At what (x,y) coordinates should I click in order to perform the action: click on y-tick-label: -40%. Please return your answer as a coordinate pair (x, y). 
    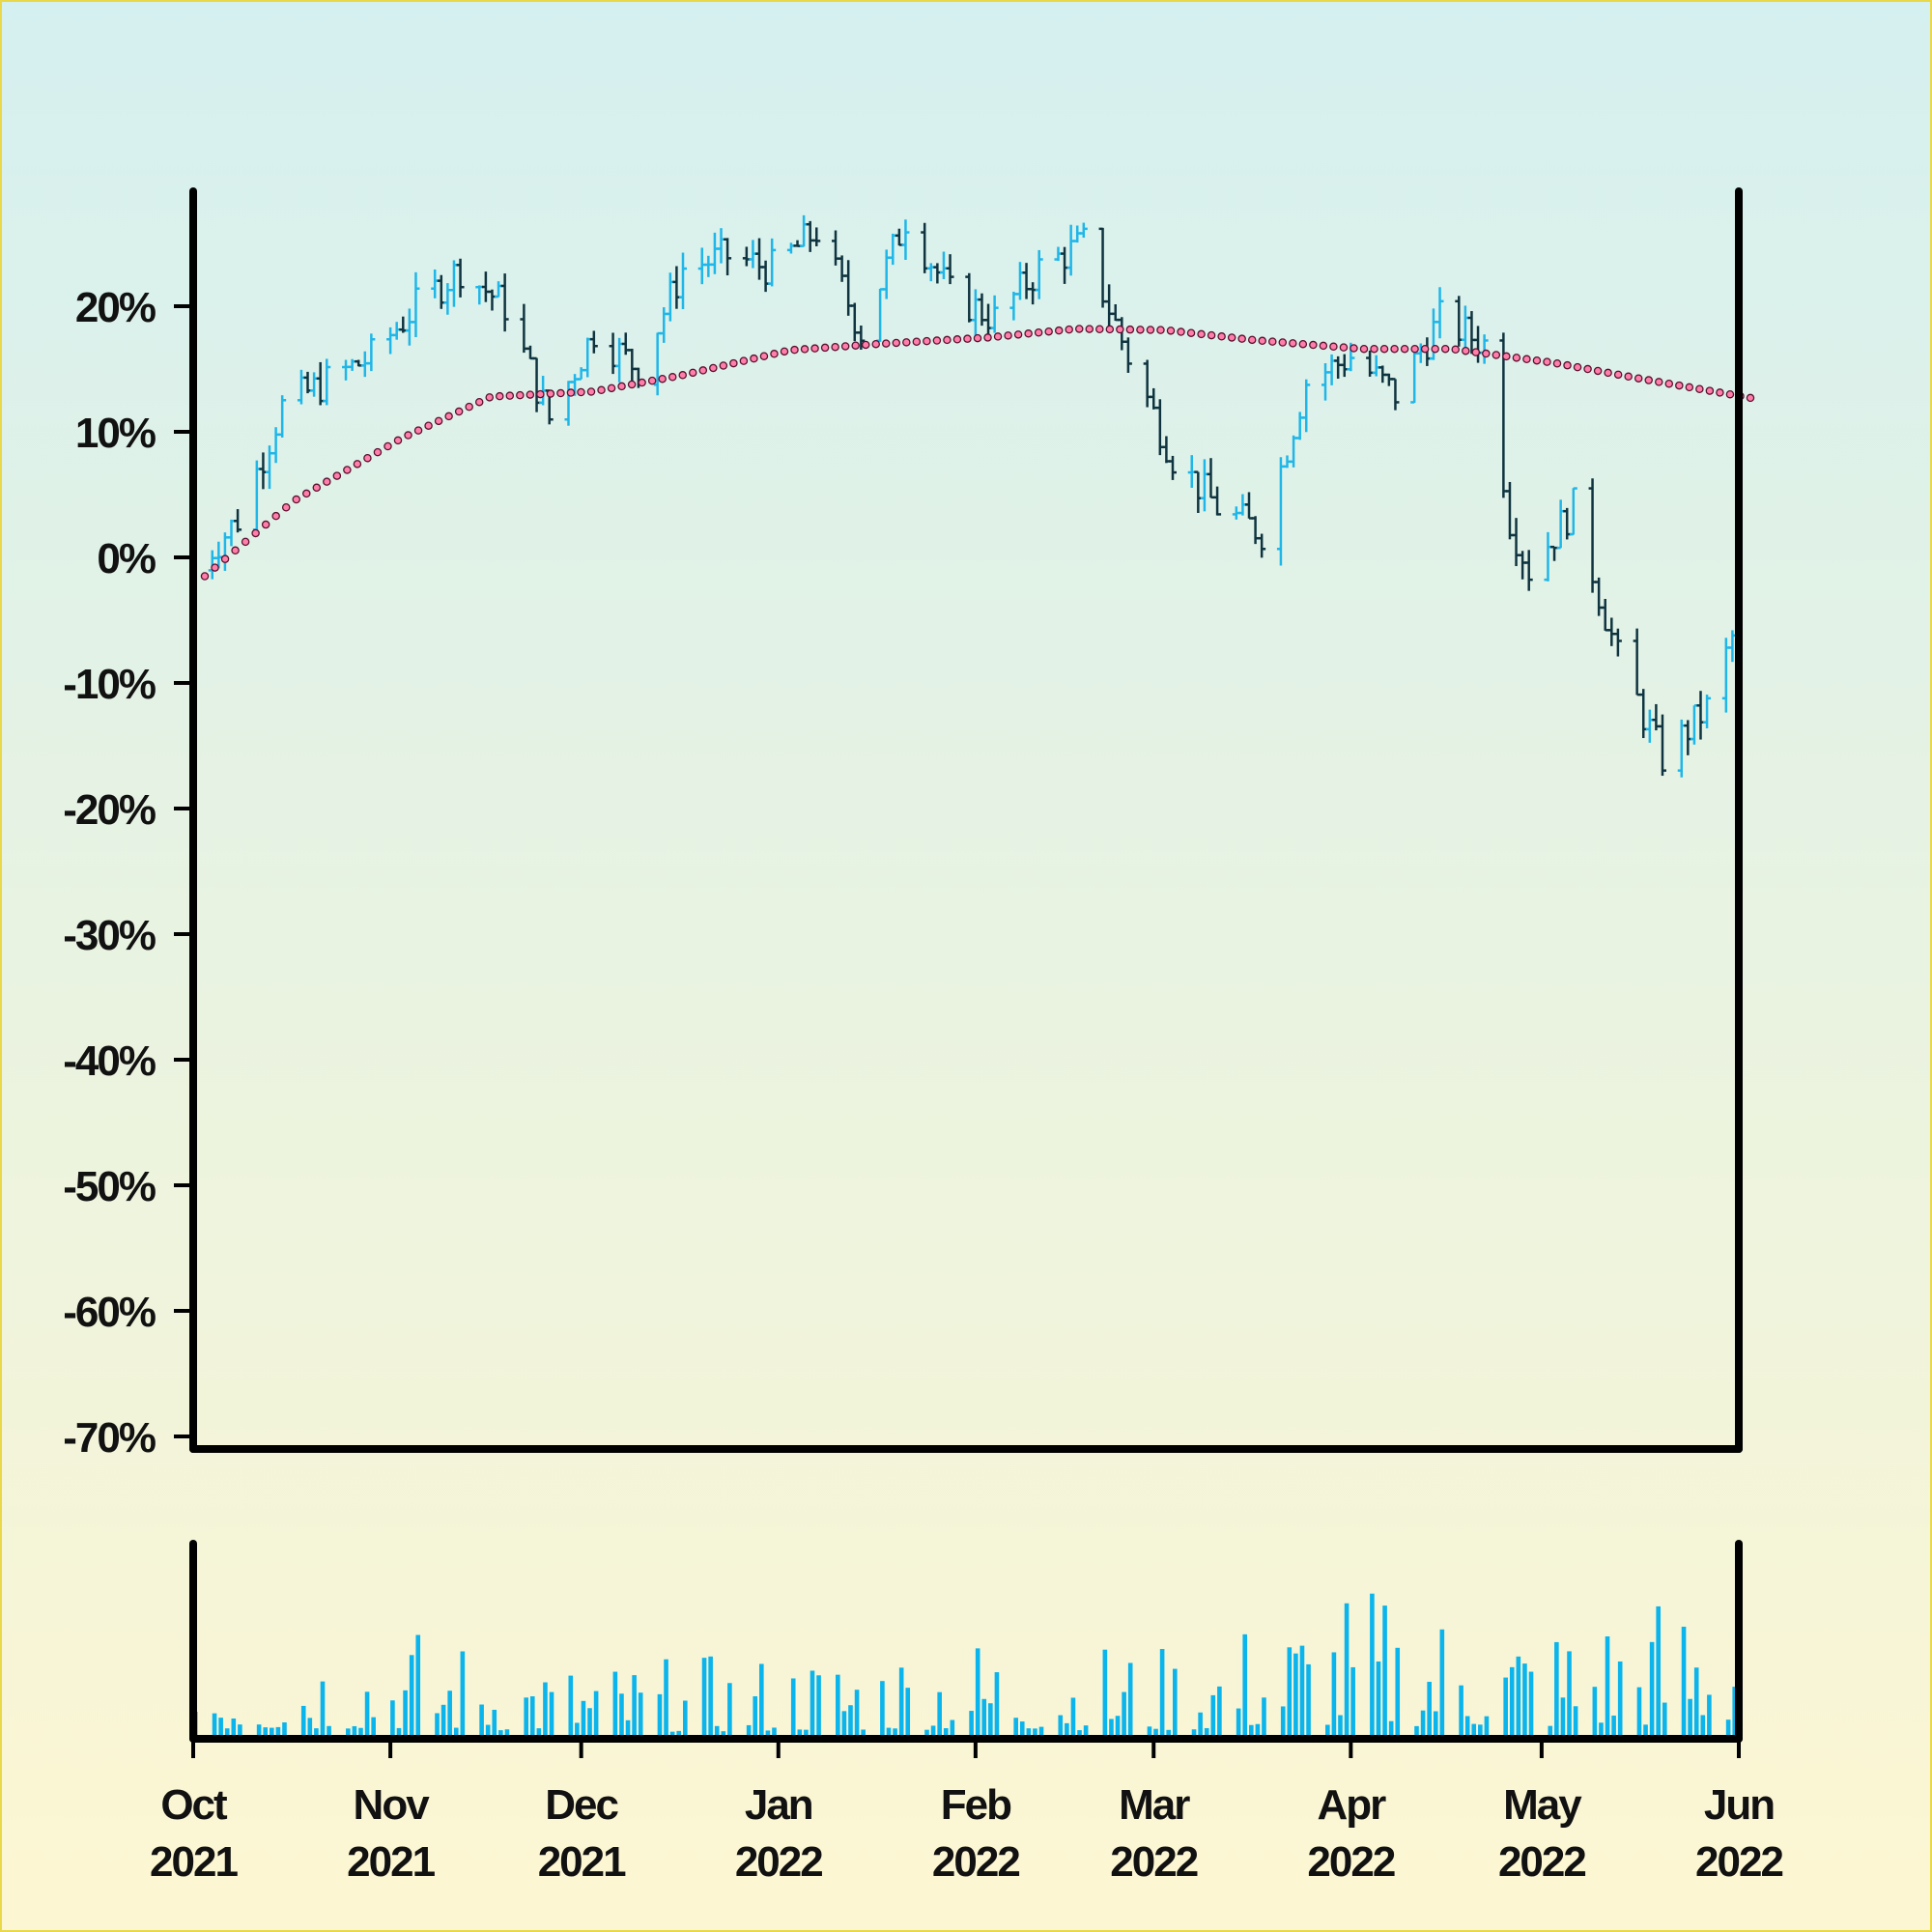
    Looking at the image, I should click on (109, 1061).